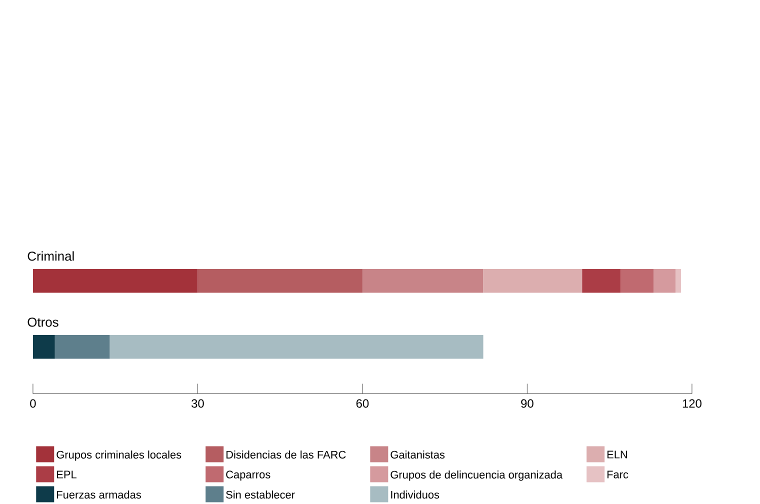 Image resolution: width=760 pixels, height=504 pixels. What do you see at coordinates (198, 403) in the screenshot?
I see `x-tick-label: 30` at bounding box center [198, 403].